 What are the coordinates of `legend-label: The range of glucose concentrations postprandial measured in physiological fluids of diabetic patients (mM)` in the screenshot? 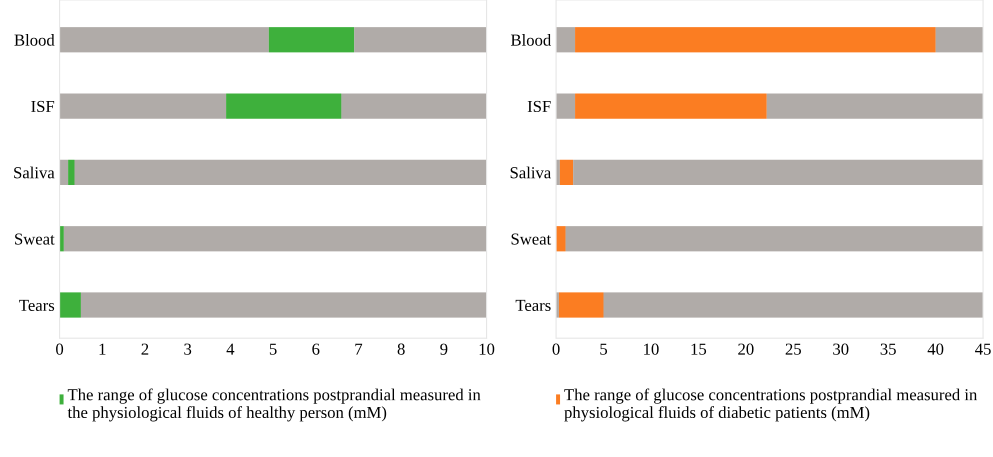 It's located at (771, 405).